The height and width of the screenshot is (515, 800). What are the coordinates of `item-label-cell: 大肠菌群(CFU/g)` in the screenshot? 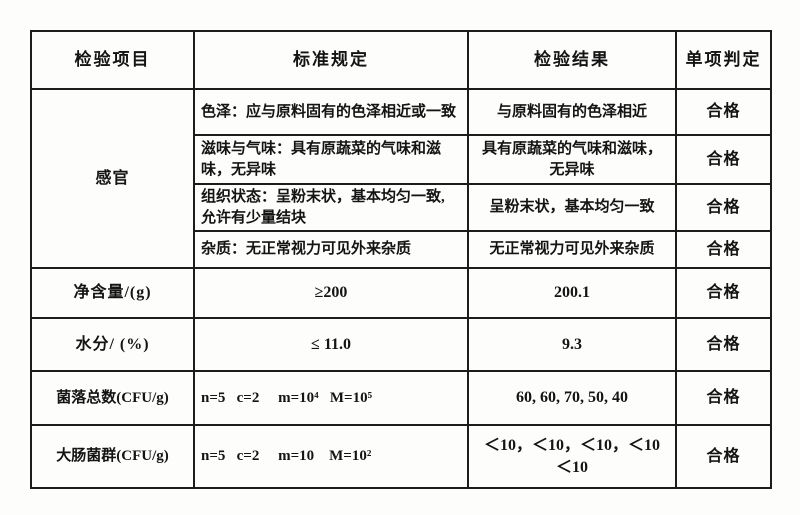 It's located at (112, 456).